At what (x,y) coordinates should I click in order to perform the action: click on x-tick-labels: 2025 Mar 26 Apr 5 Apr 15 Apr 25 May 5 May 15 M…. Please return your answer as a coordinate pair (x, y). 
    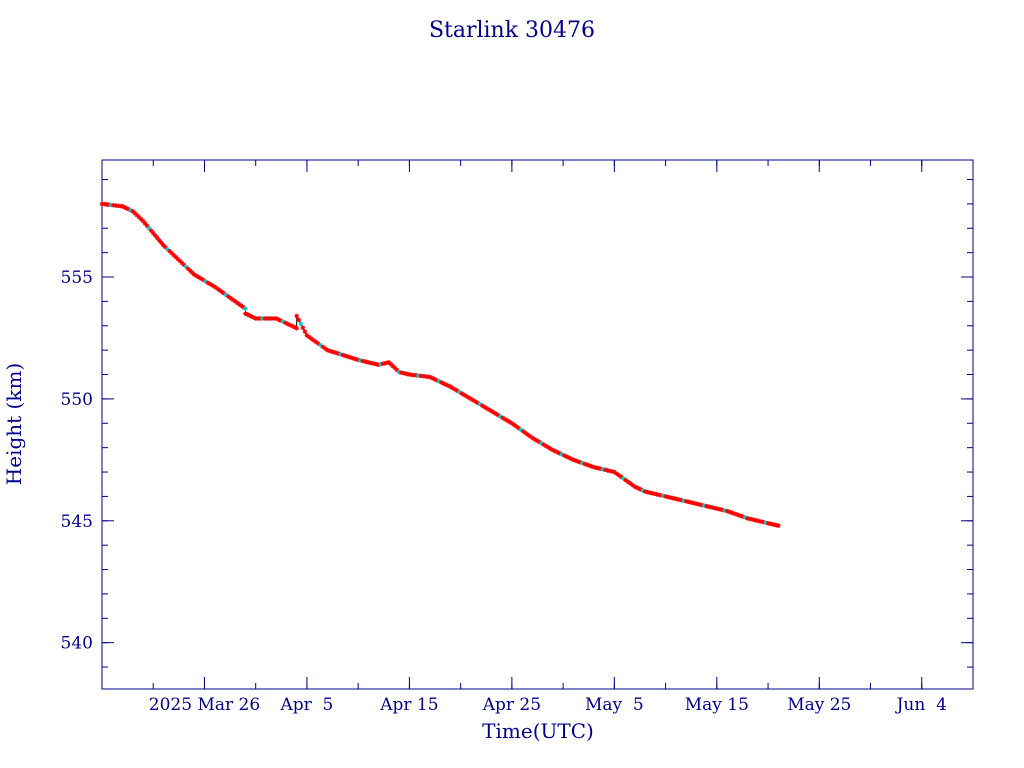
    Looking at the image, I should click on (548, 705).